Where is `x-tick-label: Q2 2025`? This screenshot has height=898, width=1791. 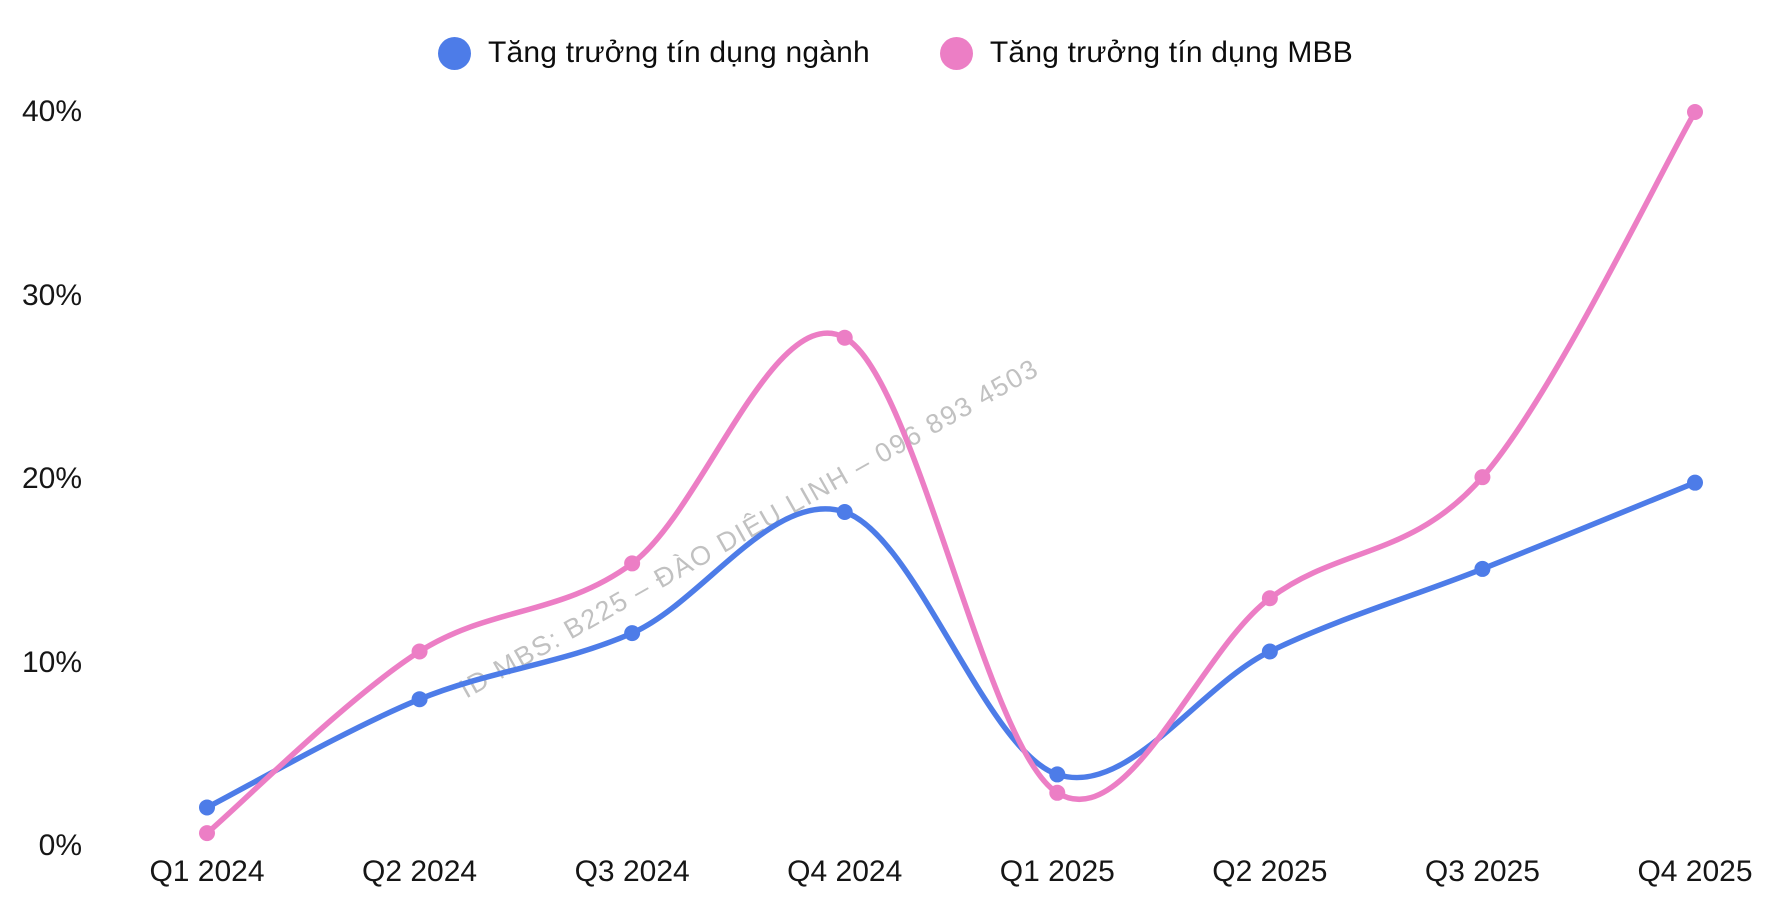 x-tick-label: Q2 2025 is located at coordinates (1270, 871).